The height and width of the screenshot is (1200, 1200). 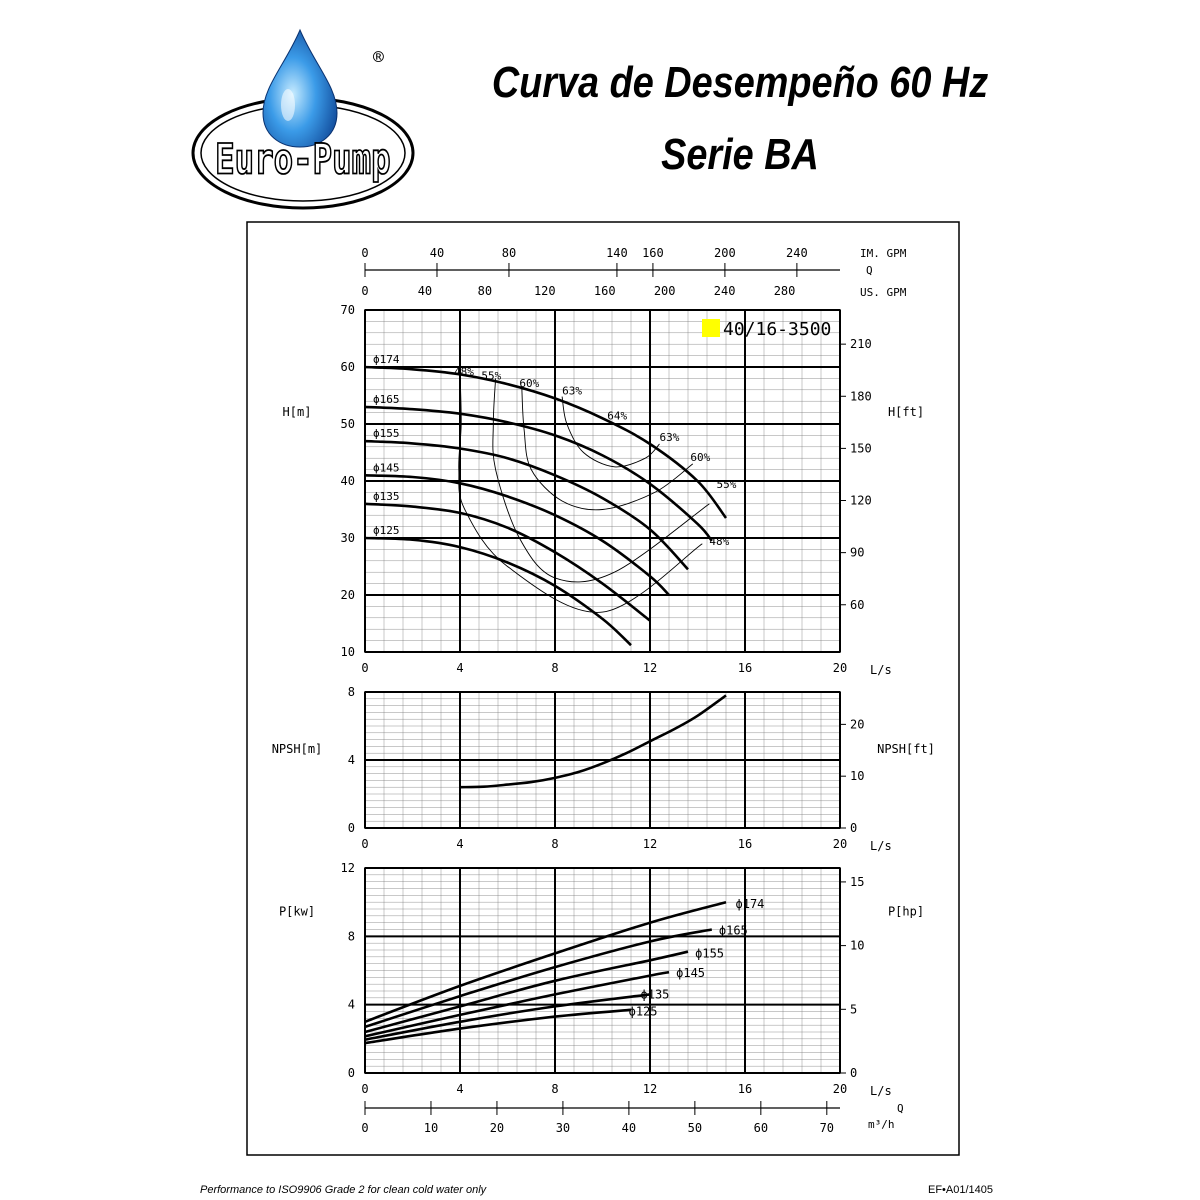 I want to click on plot-area-border, so click(x=602, y=481).